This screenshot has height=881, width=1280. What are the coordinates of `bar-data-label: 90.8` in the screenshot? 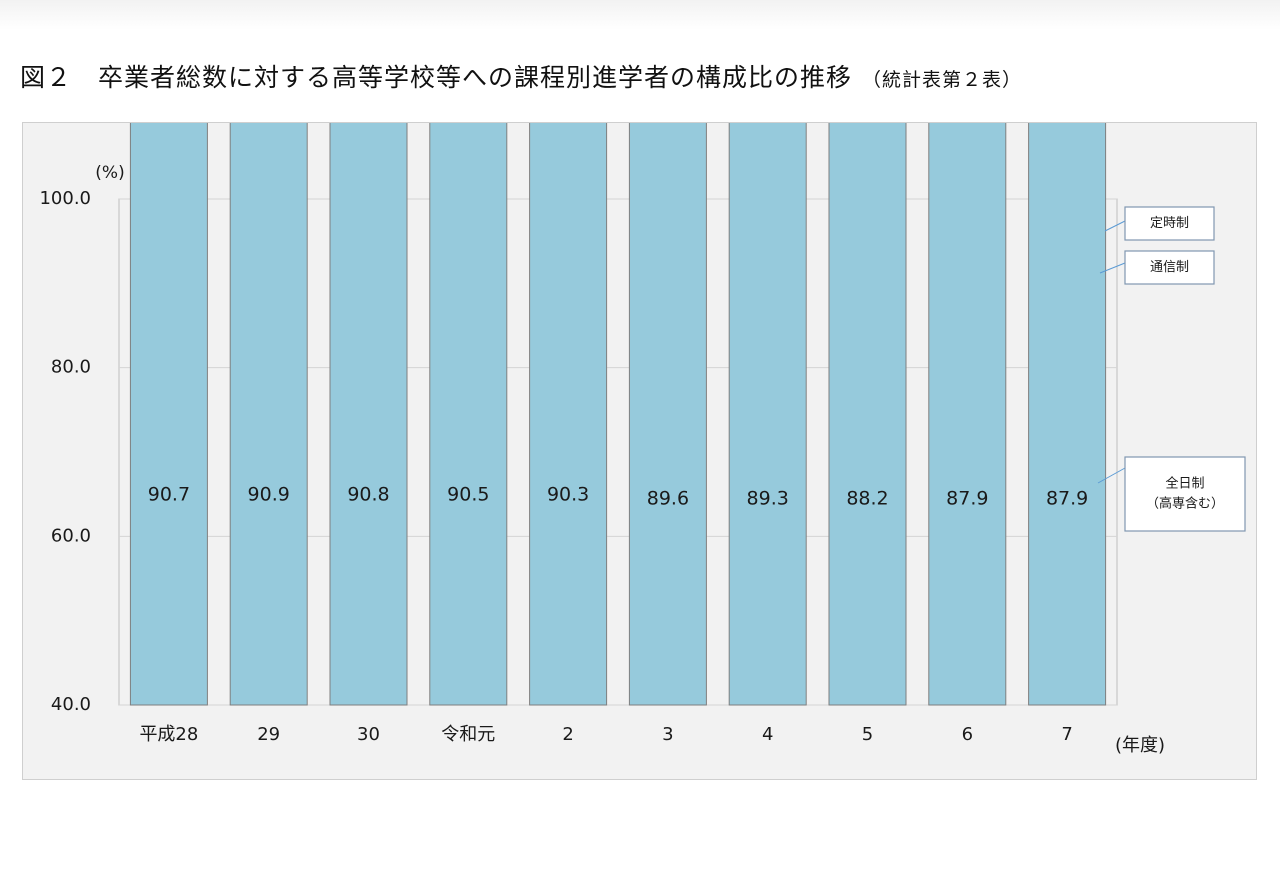 It's located at (368, 495).